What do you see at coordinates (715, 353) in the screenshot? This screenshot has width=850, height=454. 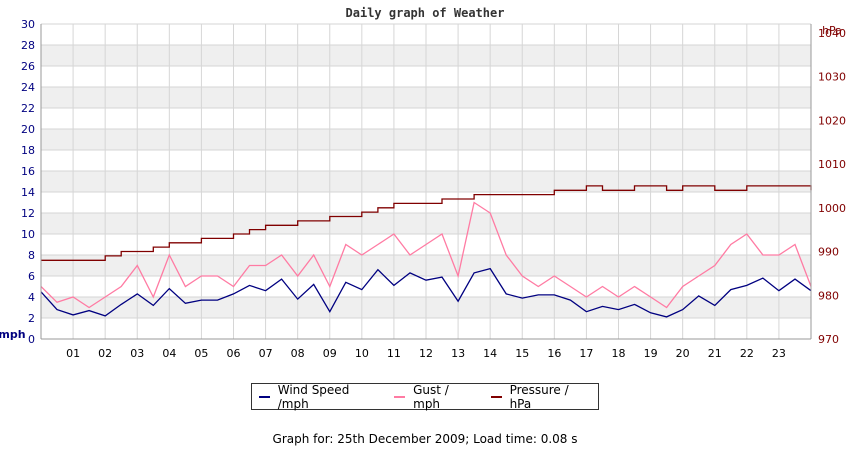 I see `x-tick-label: 21` at bounding box center [715, 353].